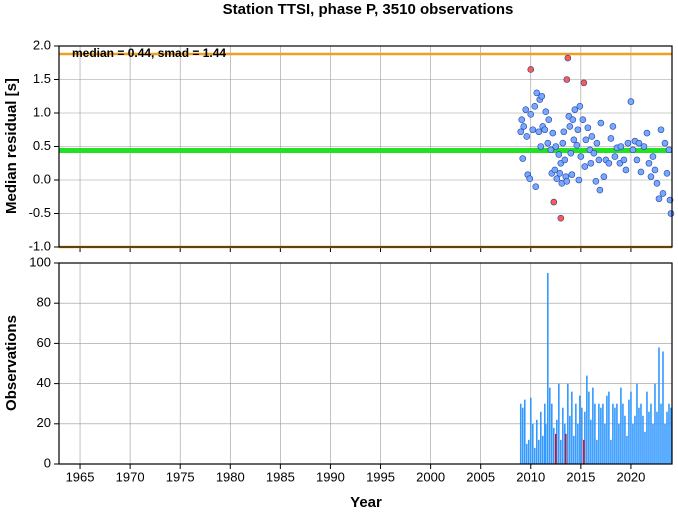 The height and width of the screenshot is (516, 678). What do you see at coordinates (430, 476) in the screenshot?
I see `x-tick-label: 2000` at bounding box center [430, 476].